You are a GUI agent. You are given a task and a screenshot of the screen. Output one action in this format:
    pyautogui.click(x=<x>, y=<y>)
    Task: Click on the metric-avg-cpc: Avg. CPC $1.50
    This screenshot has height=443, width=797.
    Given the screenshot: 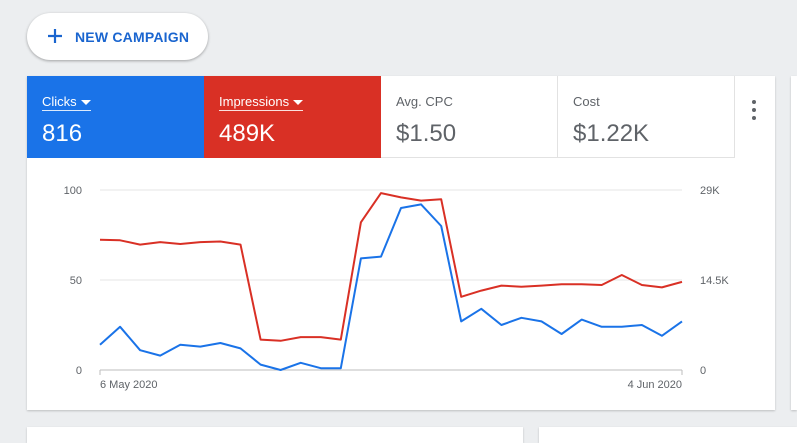 What is the action you would take?
    pyautogui.click(x=469, y=117)
    